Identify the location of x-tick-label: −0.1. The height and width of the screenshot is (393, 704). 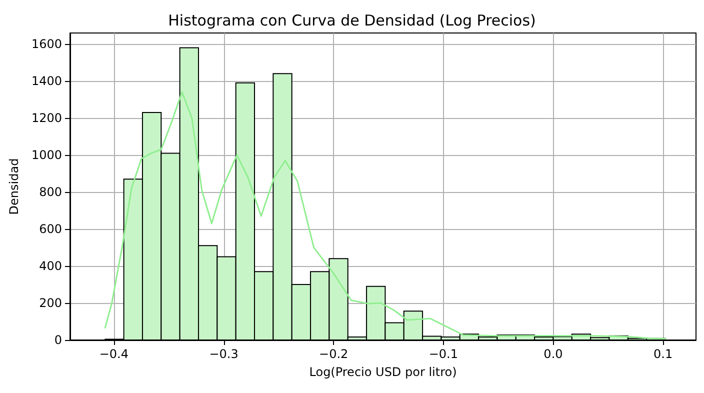
(443, 354).